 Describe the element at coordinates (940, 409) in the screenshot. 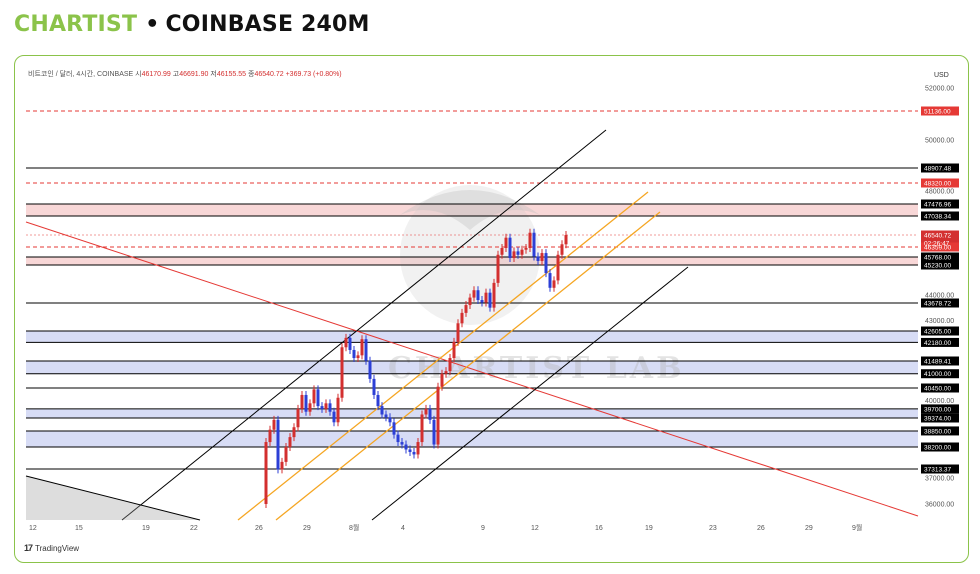

I see `level-label-bg-39700.00` at that location.